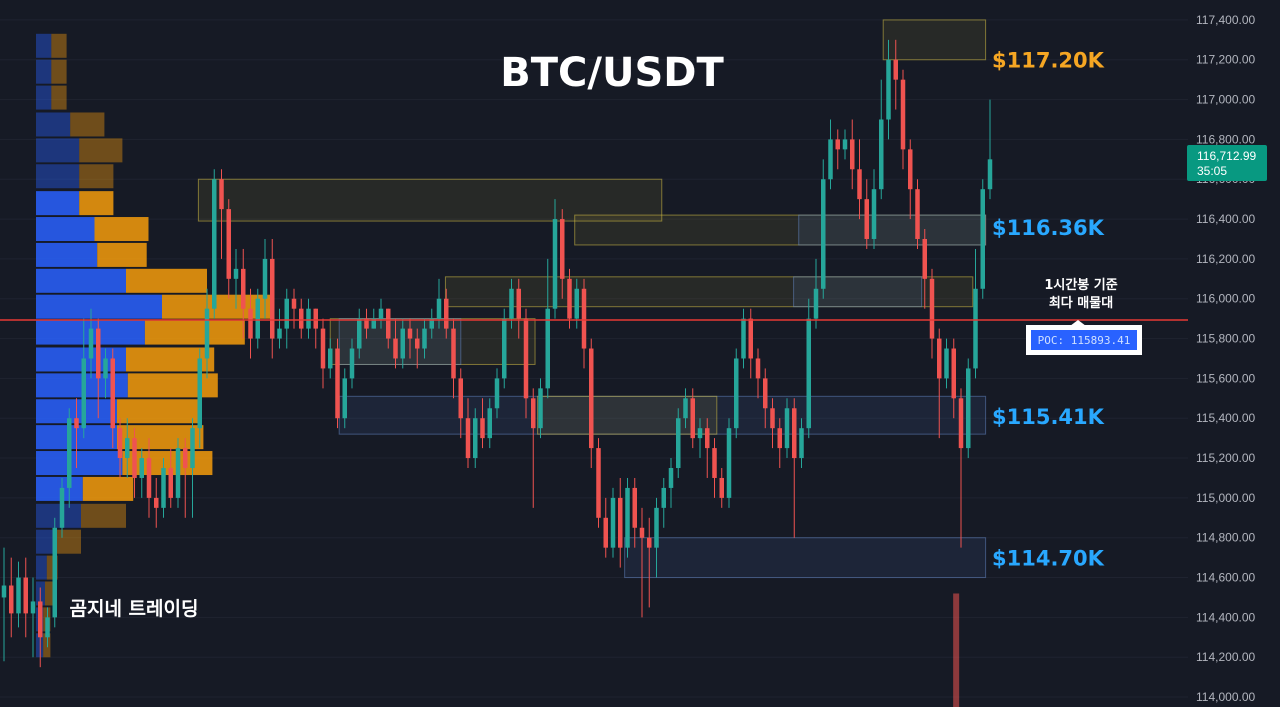 This screenshot has height=707, width=1280. What do you see at coordinates (1048, 417) in the screenshot?
I see `level-label: $115.41K` at bounding box center [1048, 417].